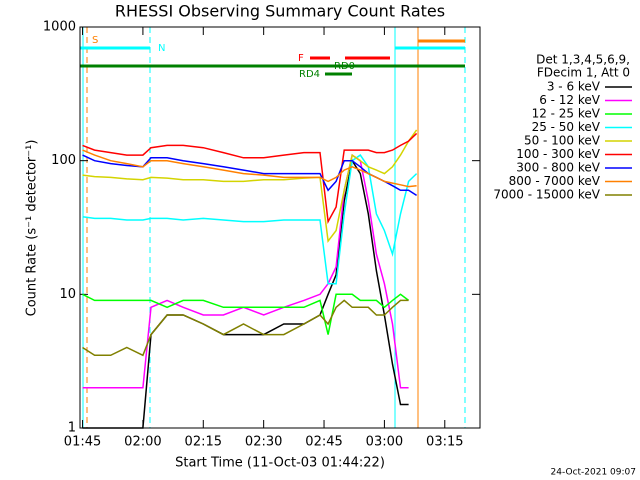 The height and width of the screenshot is (480, 640). Describe the element at coordinates (161, 48) in the screenshot. I see `annotation: N` at that location.